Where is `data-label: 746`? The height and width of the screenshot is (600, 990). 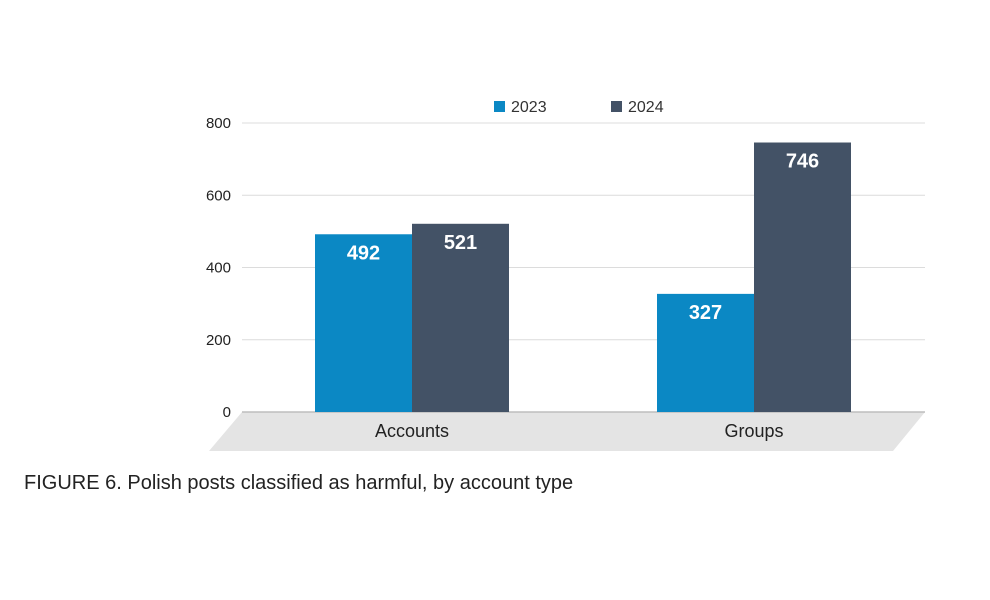 data-label: 746 is located at coordinates (802, 162).